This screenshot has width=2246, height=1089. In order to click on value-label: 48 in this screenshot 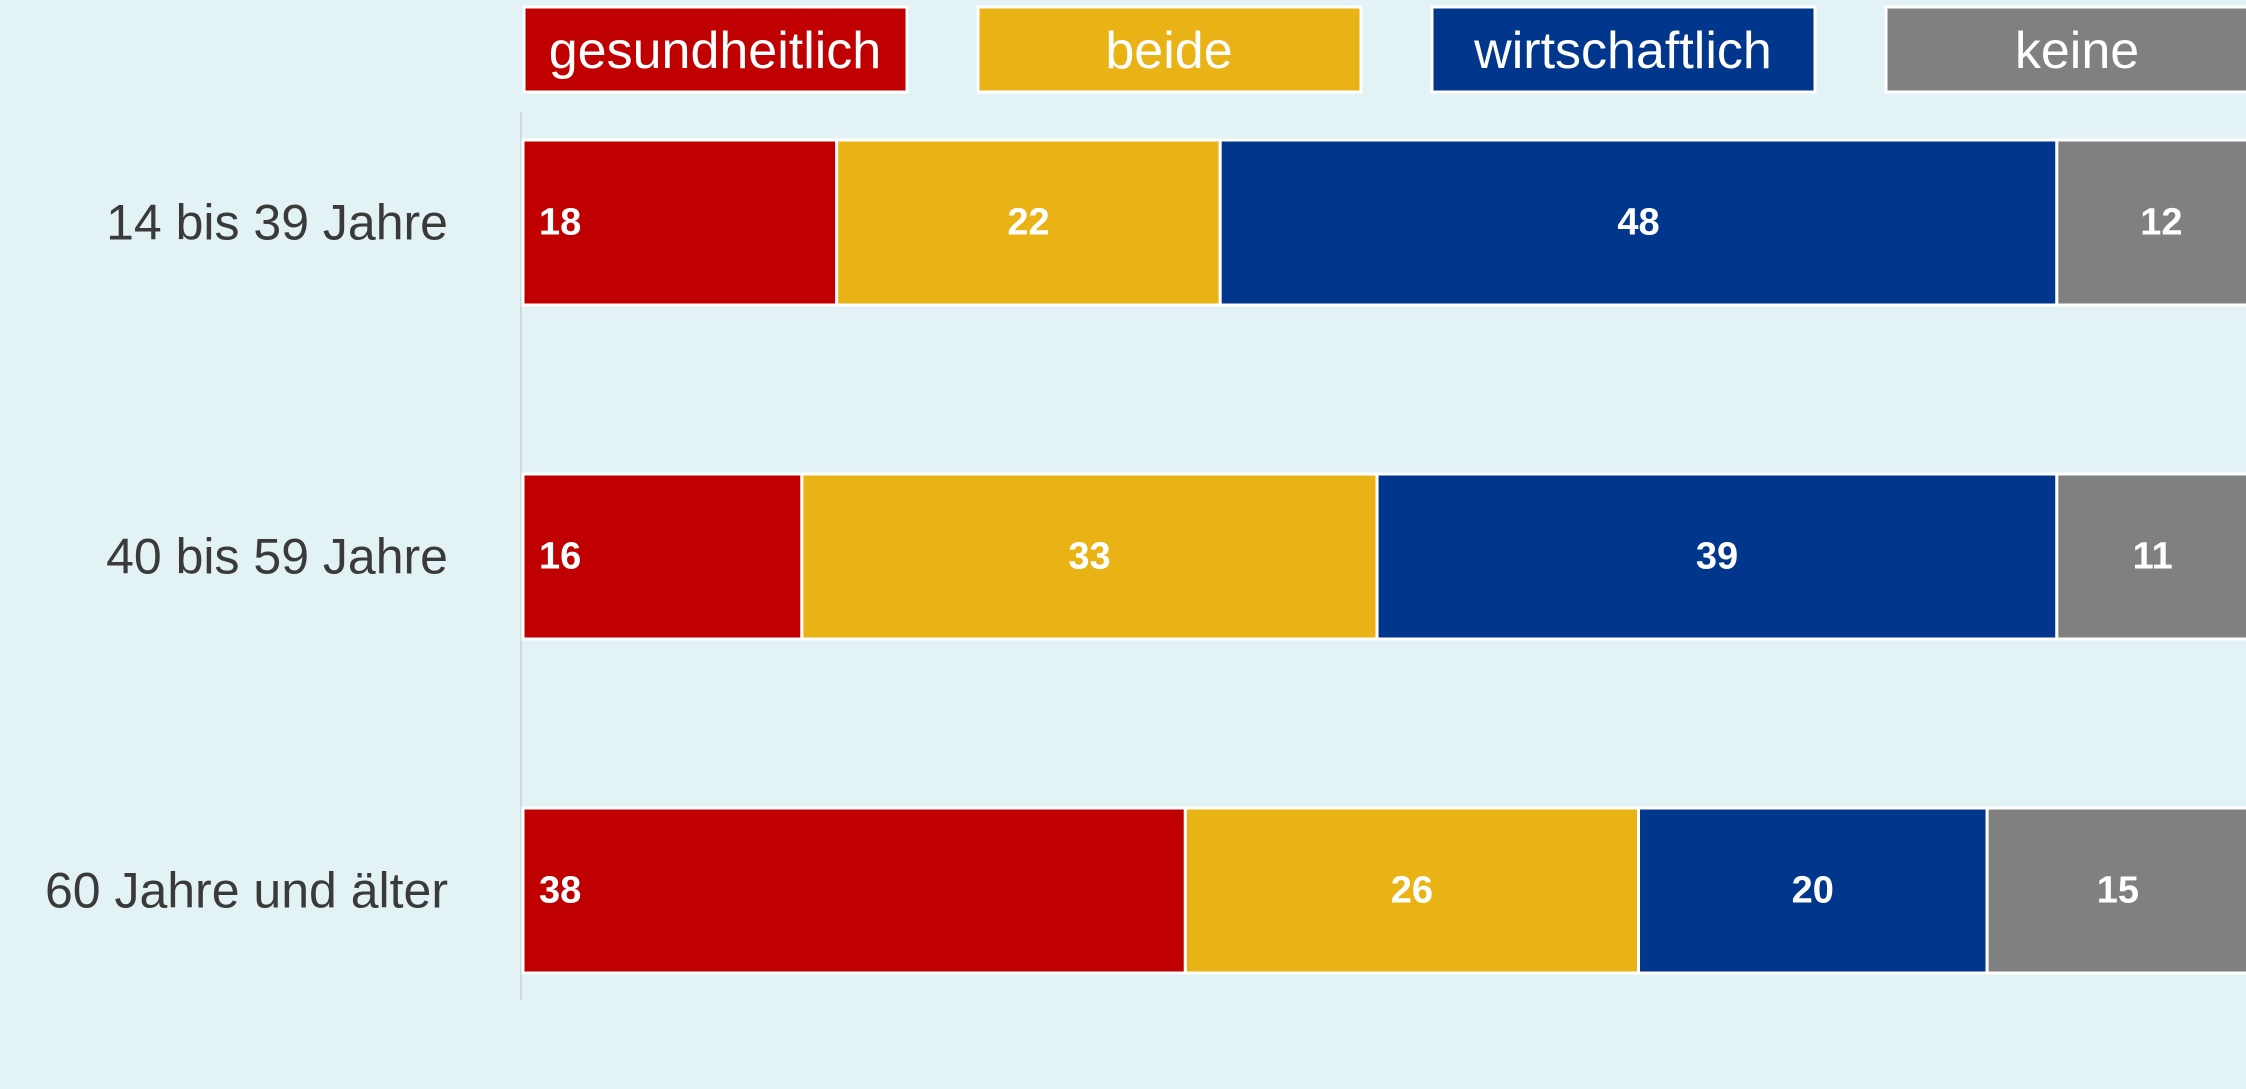, I will do `click(1638, 223)`.